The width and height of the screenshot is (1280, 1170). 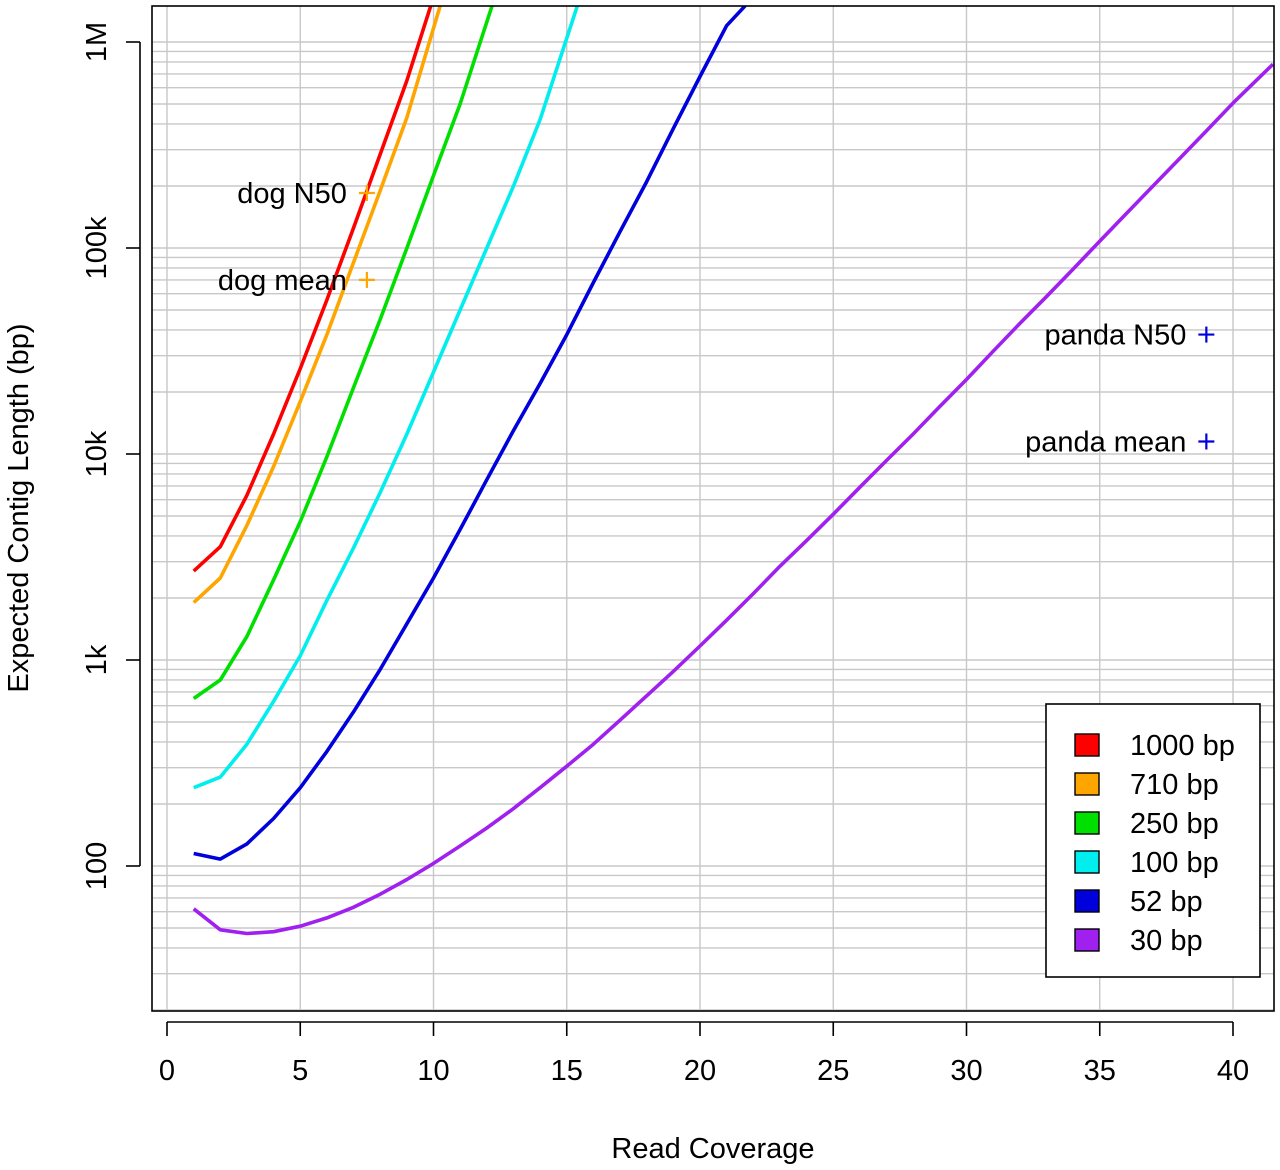 What do you see at coordinates (300, 1071) in the screenshot?
I see `x-tick-label: 5` at bounding box center [300, 1071].